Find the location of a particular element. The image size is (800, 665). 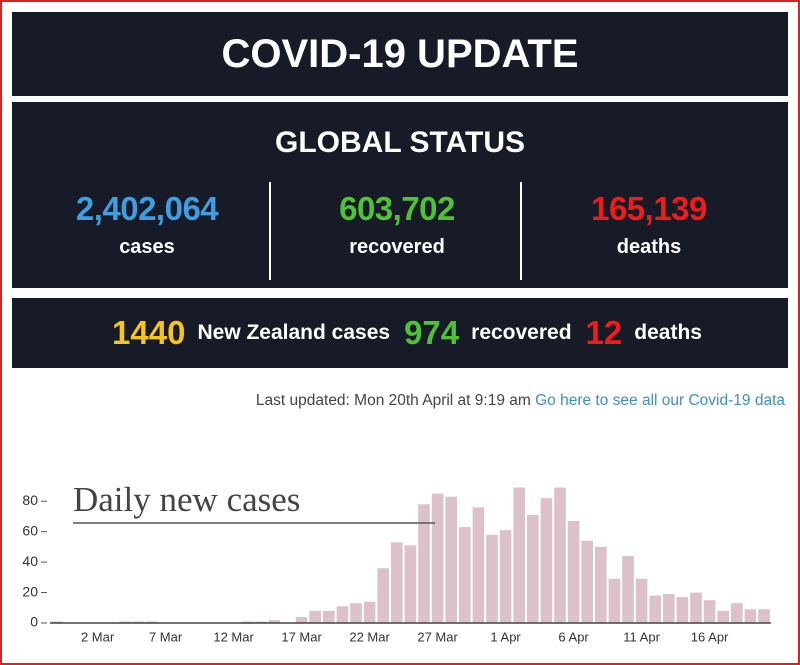

x-tick-label: 22 Mar is located at coordinates (369, 636).